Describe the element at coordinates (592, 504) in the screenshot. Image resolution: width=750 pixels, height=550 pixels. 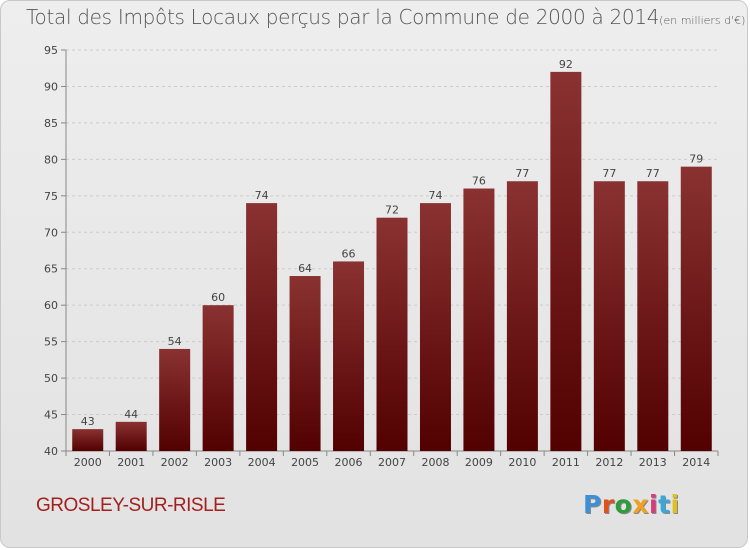
I see `logo-letter: P` at that location.